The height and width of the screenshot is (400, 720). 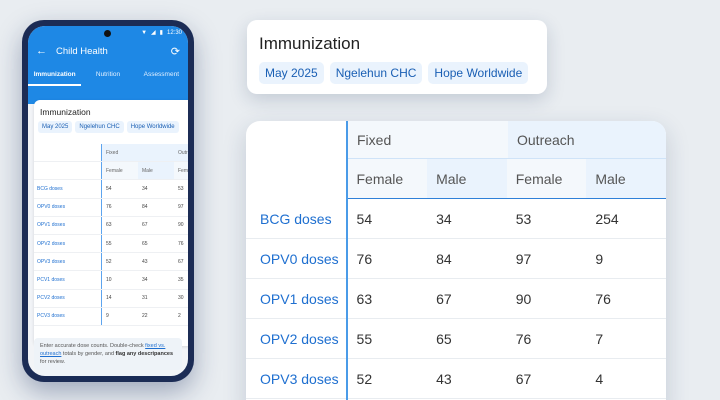 What do you see at coordinates (161, 74) in the screenshot?
I see `tab-assessment: Assessment` at bounding box center [161, 74].